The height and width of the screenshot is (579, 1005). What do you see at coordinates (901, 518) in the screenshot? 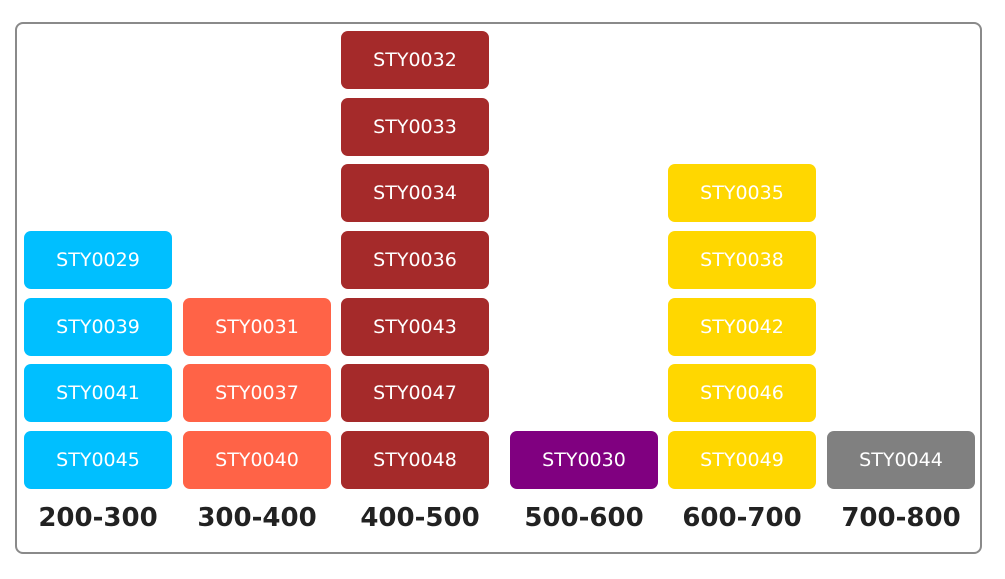
I see `category-label: 700-800` at bounding box center [901, 518].